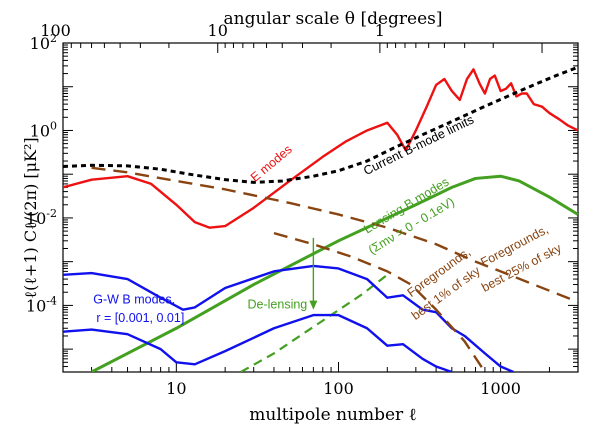  What do you see at coordinates (313, 305) in the screenshot?
I see `delensing-arrow-head` at bounding box center [313, 305].